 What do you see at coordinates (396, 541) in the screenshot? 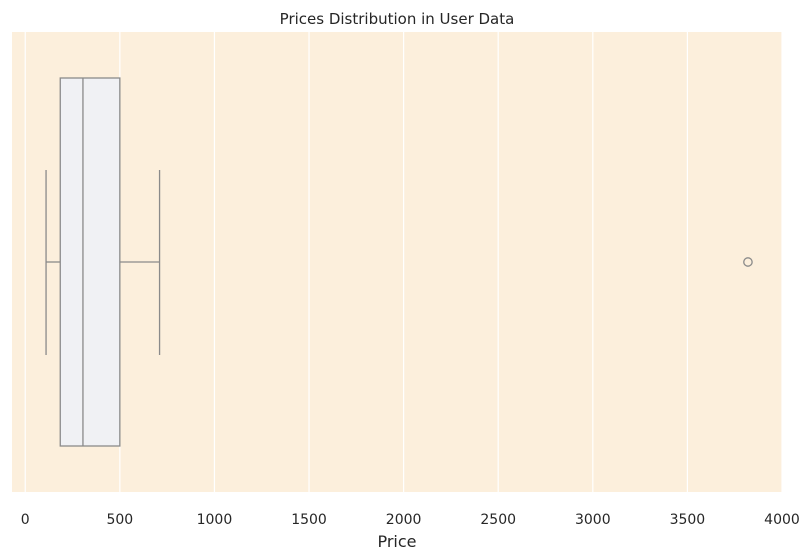
I see `x-axis-label: Price` at bounding box center [396, 541].